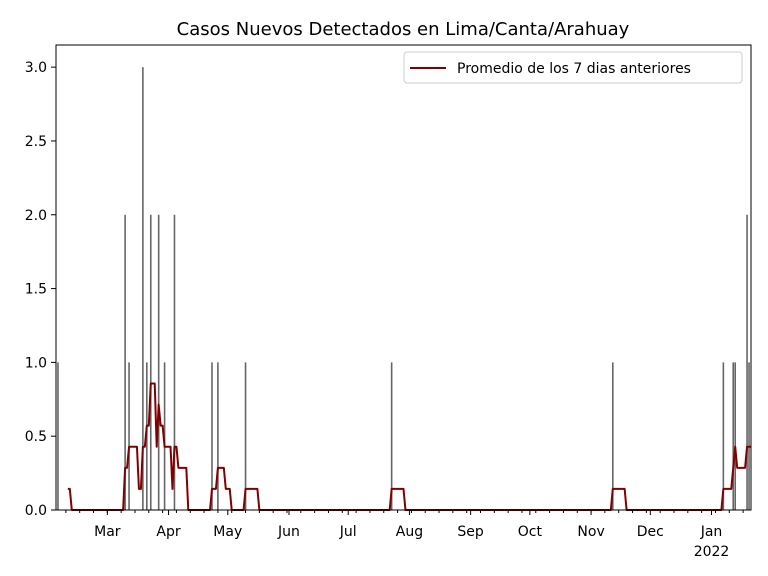 This screenshot has height=576, width=768. What do you see at coordinates (288, 532) in the screenshot?
I see `x-tick-label: Jun` at bounding box center [288, 532].